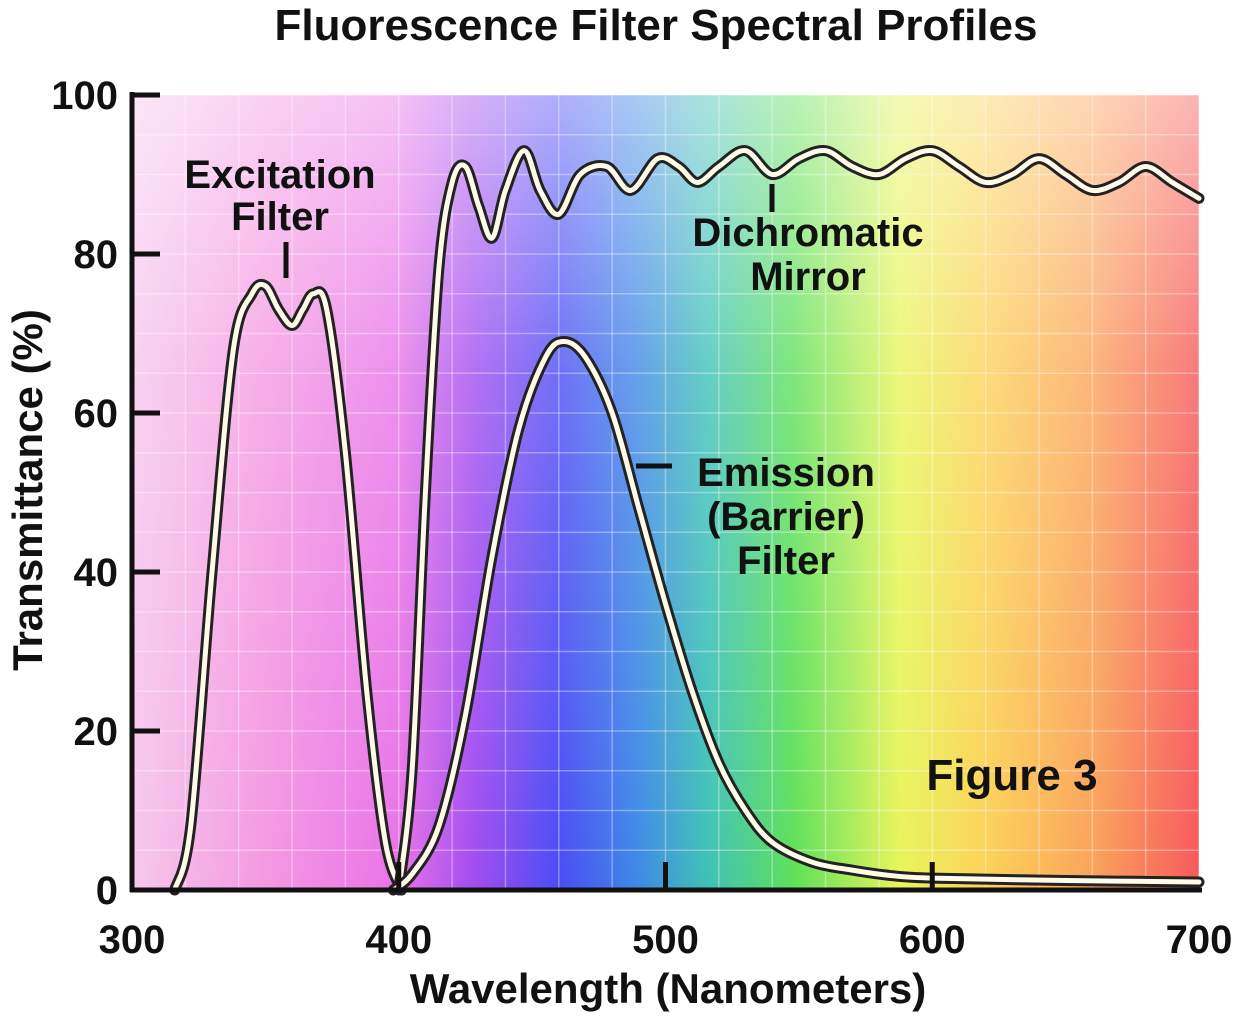  What do you see at coordinates (665, 940) in the screenshot?
I see `x-tick-label: 500` at bounding box center [665, 940].